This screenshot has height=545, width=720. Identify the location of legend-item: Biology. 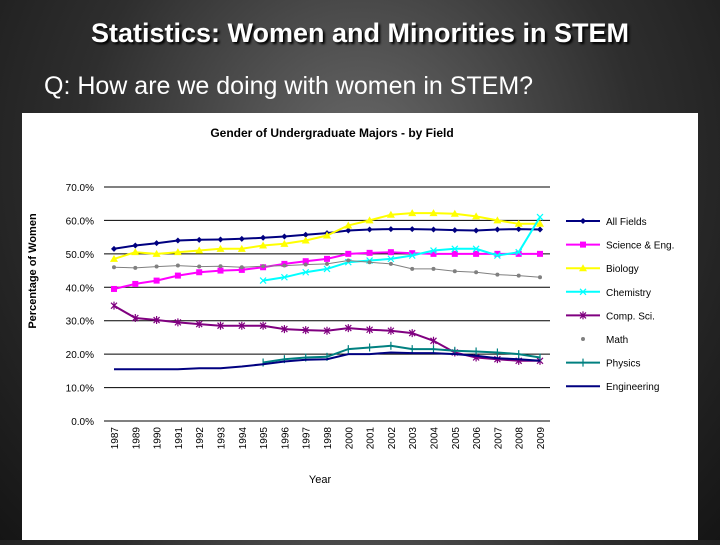
(602, 269).